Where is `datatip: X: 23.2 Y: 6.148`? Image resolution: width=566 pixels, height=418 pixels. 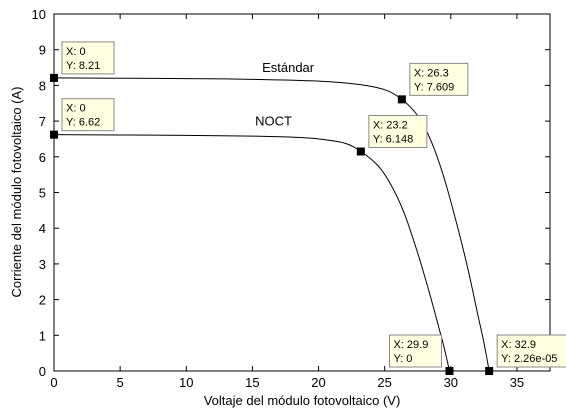 datatip: X: 23.2 Y: 6.148 is located at coordinates (392, 135).